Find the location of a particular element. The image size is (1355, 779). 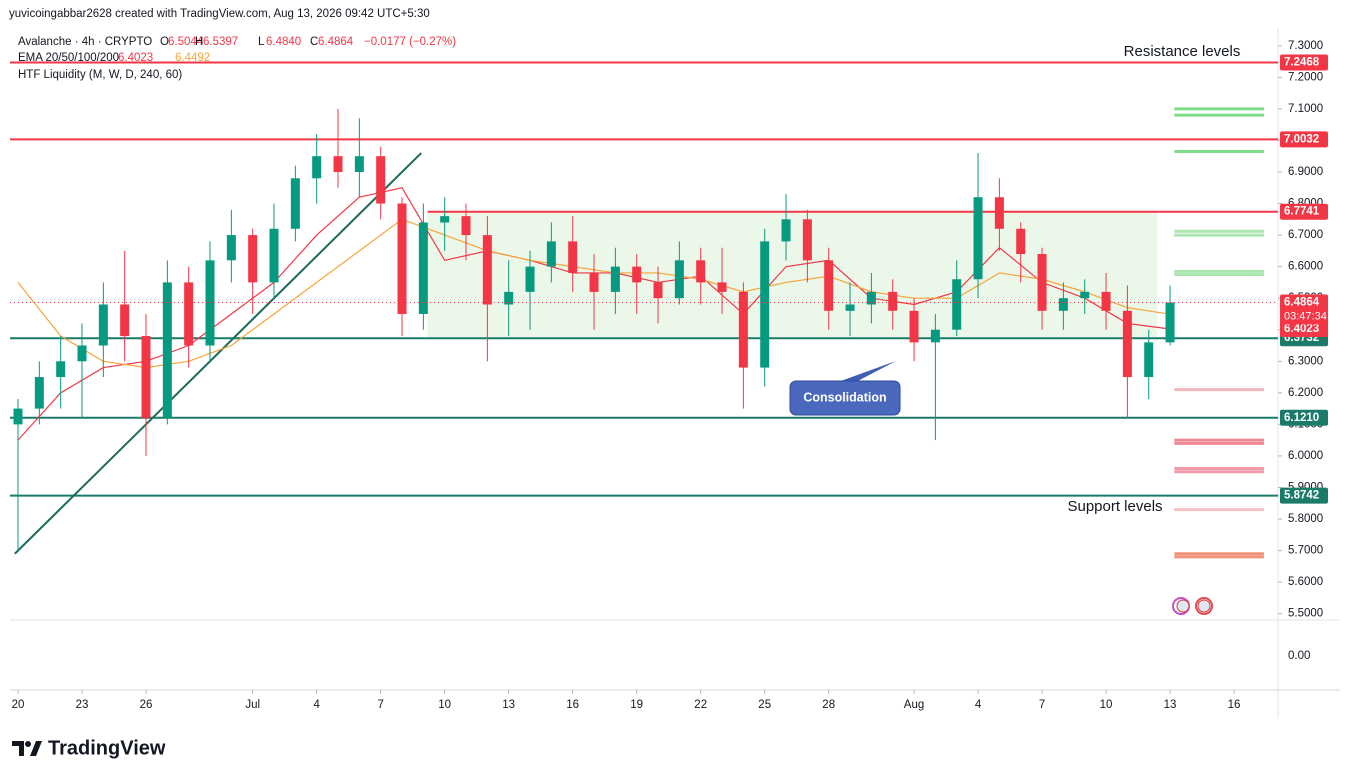

ema-value: 6.4023 is located at coordinates (135, 58).